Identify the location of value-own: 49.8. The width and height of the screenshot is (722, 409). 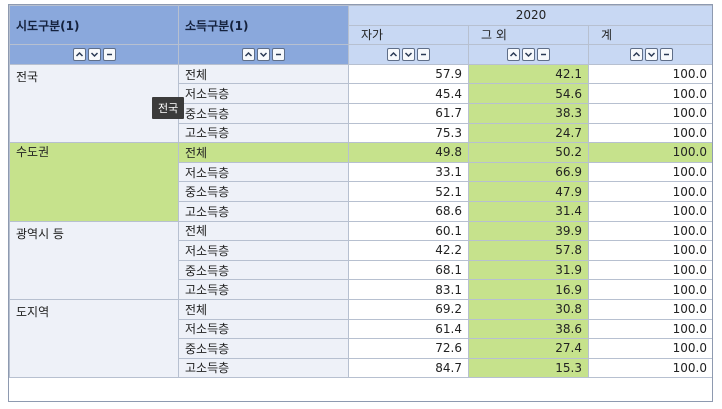
(408, 152).